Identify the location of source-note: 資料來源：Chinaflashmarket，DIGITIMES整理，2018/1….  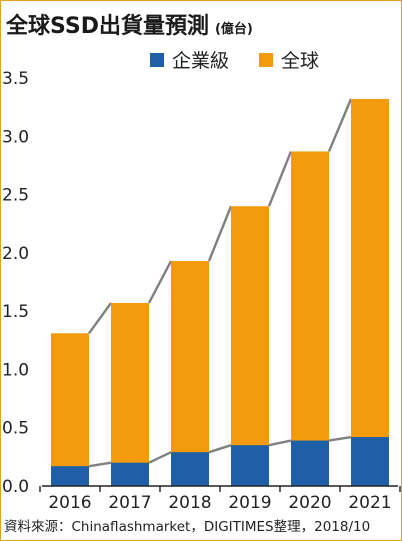
(187, 527).